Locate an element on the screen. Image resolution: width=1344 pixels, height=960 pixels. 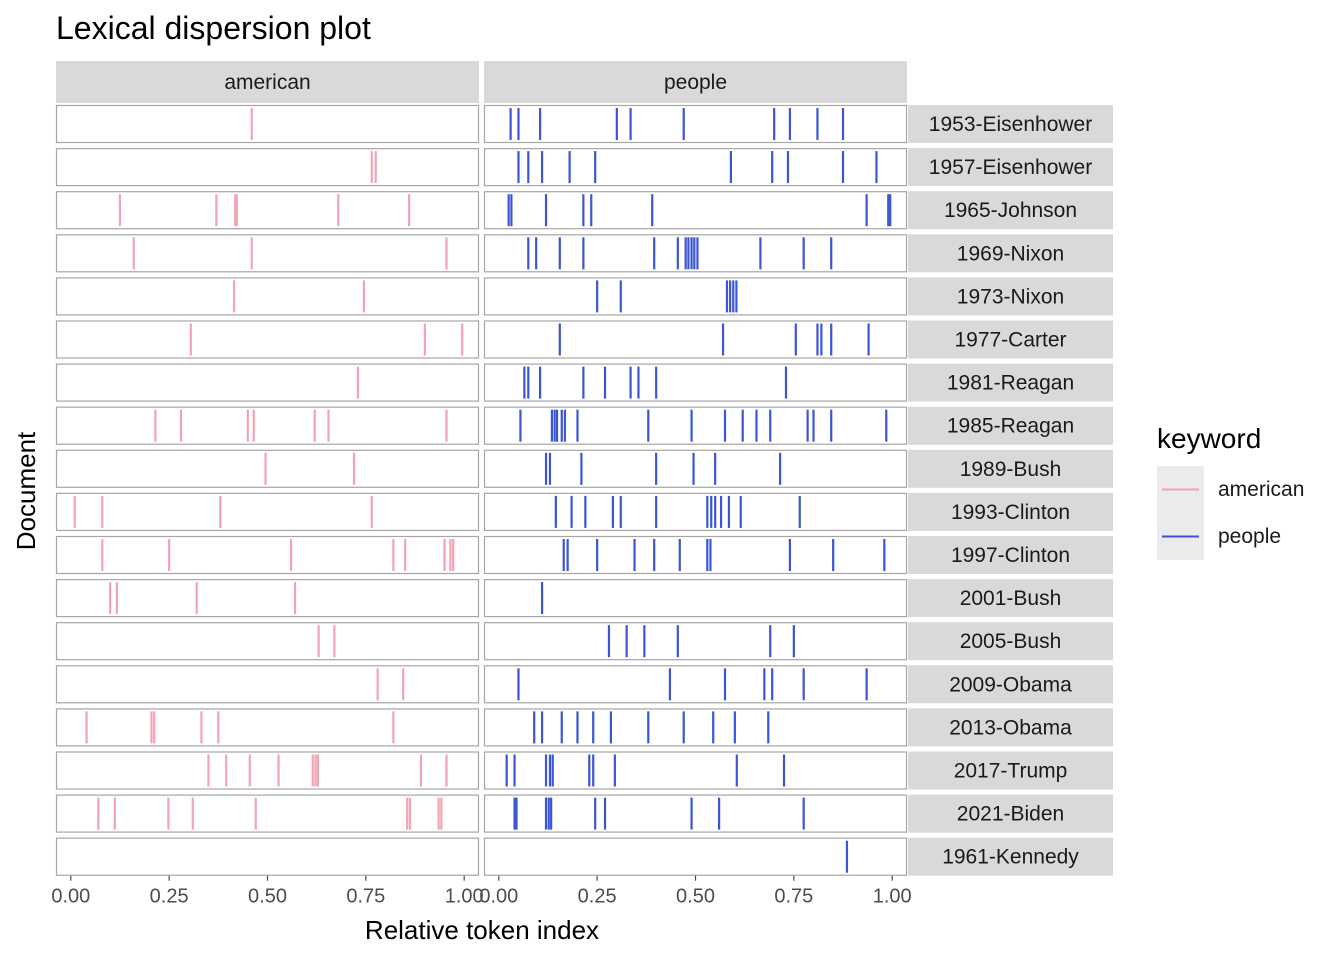
row-strip-1973-Nixon is located at coordinates (1010, 296).